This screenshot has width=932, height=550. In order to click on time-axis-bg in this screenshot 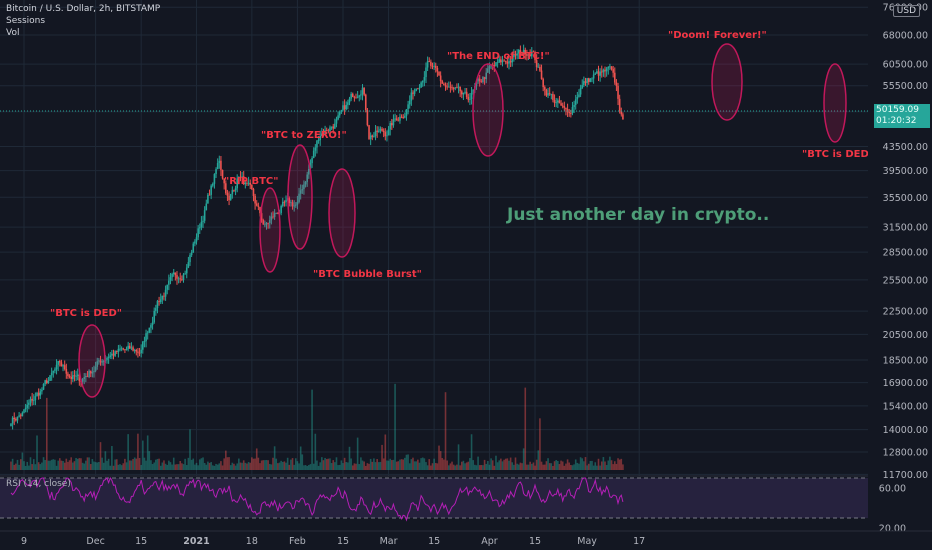, I will do `click(466, 540)`.